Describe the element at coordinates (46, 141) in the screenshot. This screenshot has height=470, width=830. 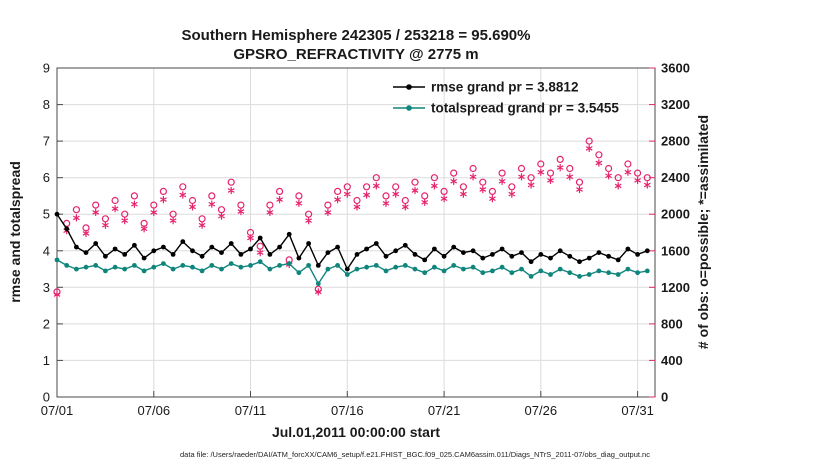
I see `svg-text: 7` at that location.